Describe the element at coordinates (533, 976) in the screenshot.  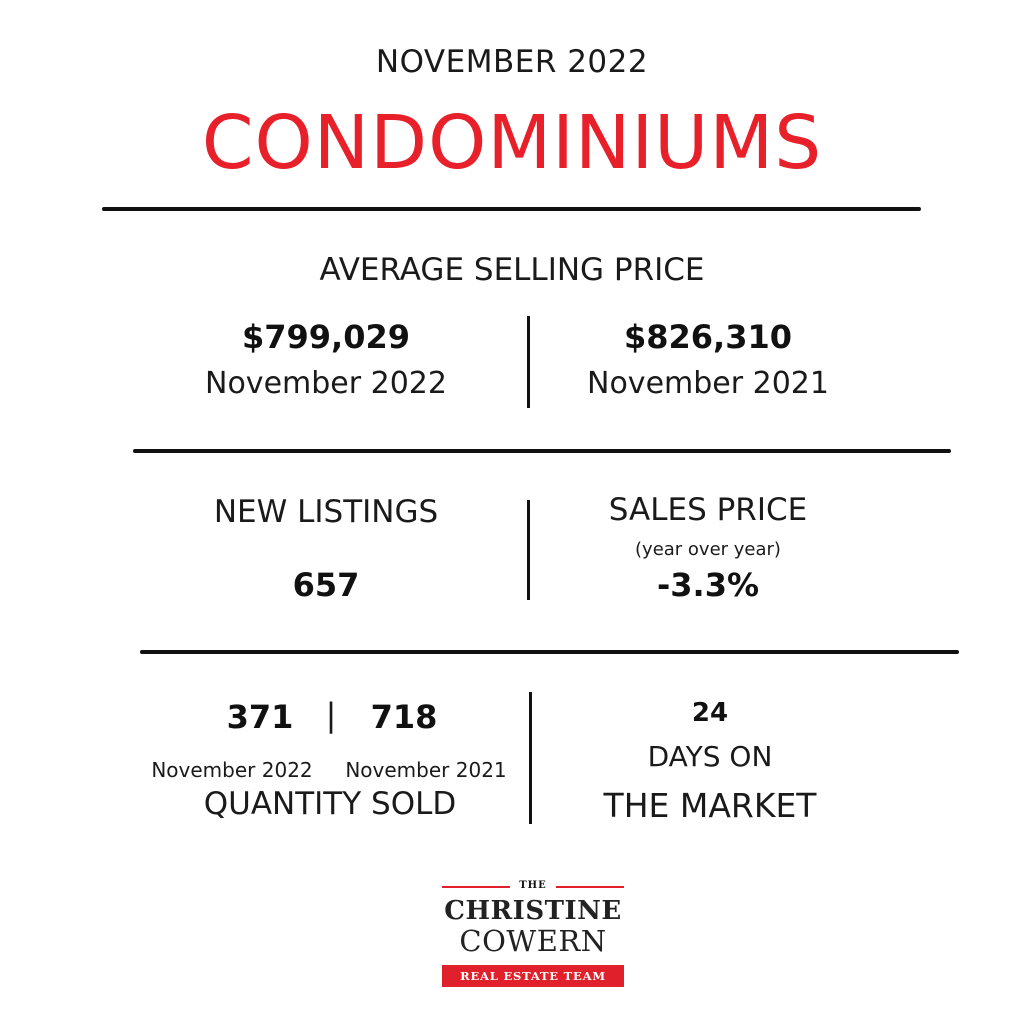
I see `logo-real-estate-team-band: REAL ESTATE TEAM` at that location.